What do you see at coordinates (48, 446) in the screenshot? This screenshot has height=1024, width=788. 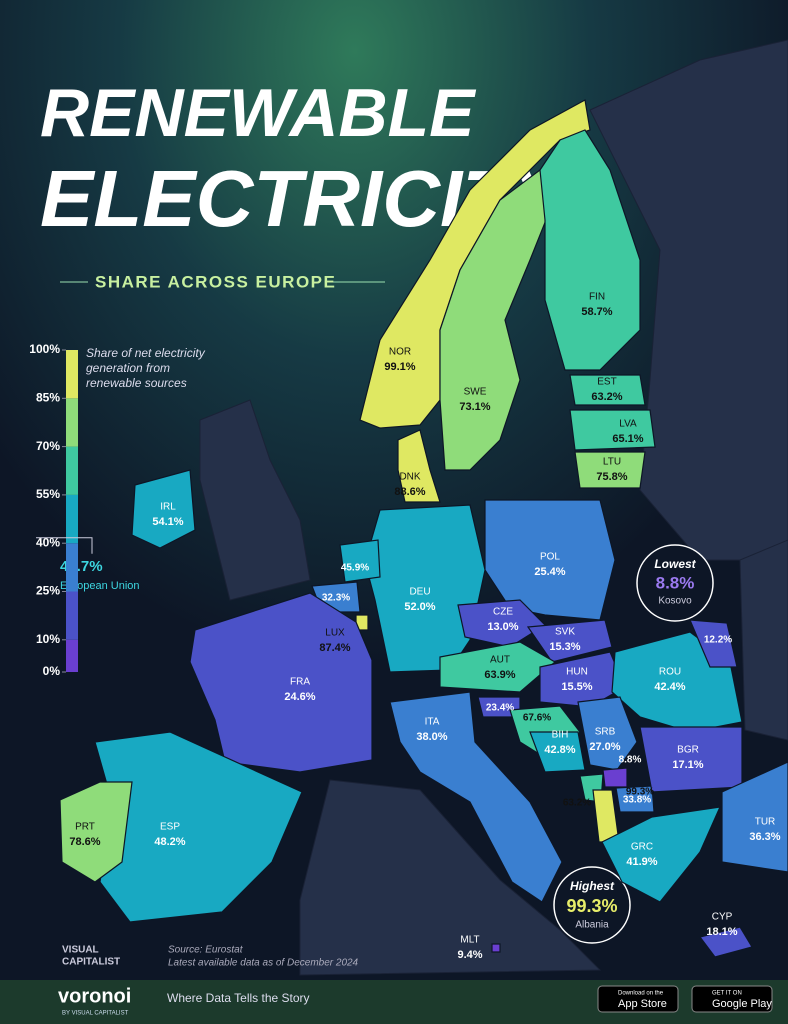 I see `legend-tick-label: 70%` at bounding box center [48, 446].